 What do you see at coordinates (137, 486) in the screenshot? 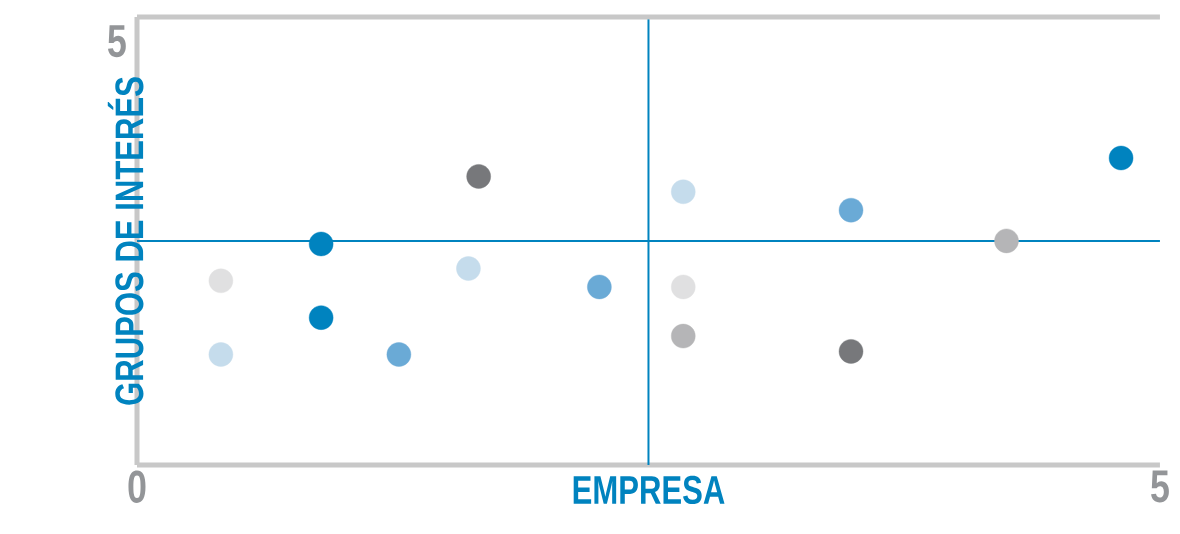
I see `x-tick-label: 0` at bounding box center [137, 486].